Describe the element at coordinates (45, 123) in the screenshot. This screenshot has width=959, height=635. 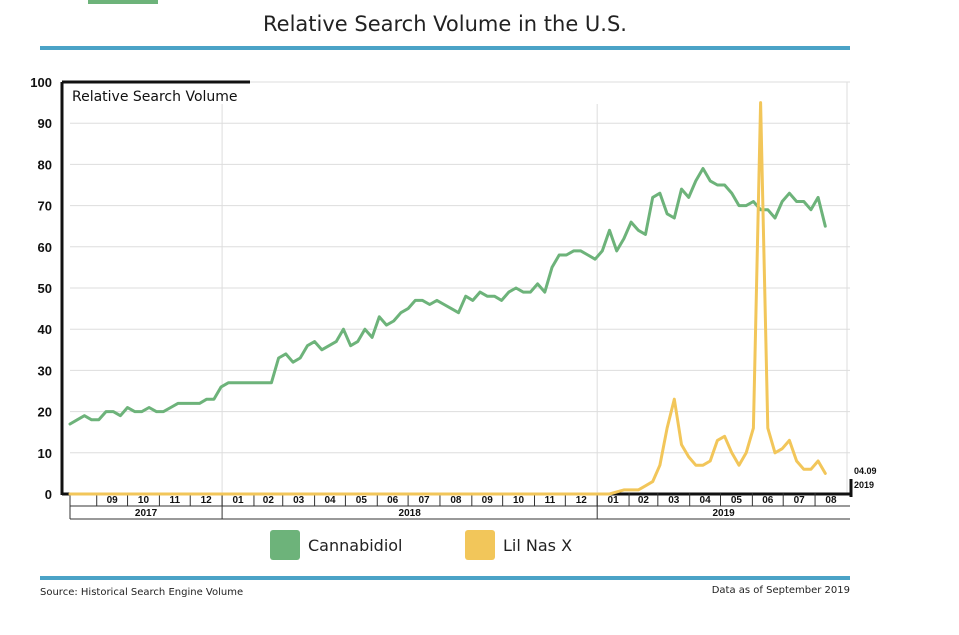
I see `y-tick-label-90: 90` at that location.